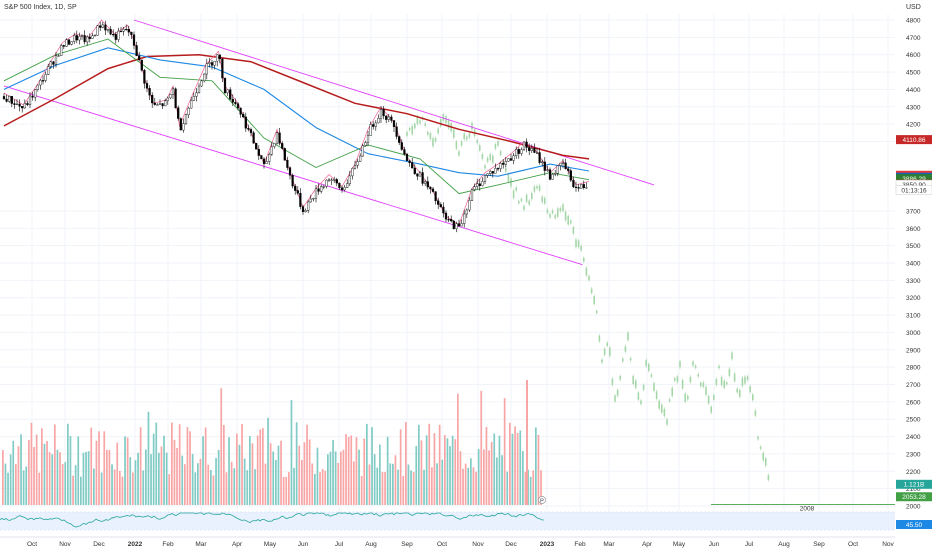  What do you see at coordinates (913, 385) in the screenshot?
I see `price-tick-19: 2700` at bounding box center [913, 385].